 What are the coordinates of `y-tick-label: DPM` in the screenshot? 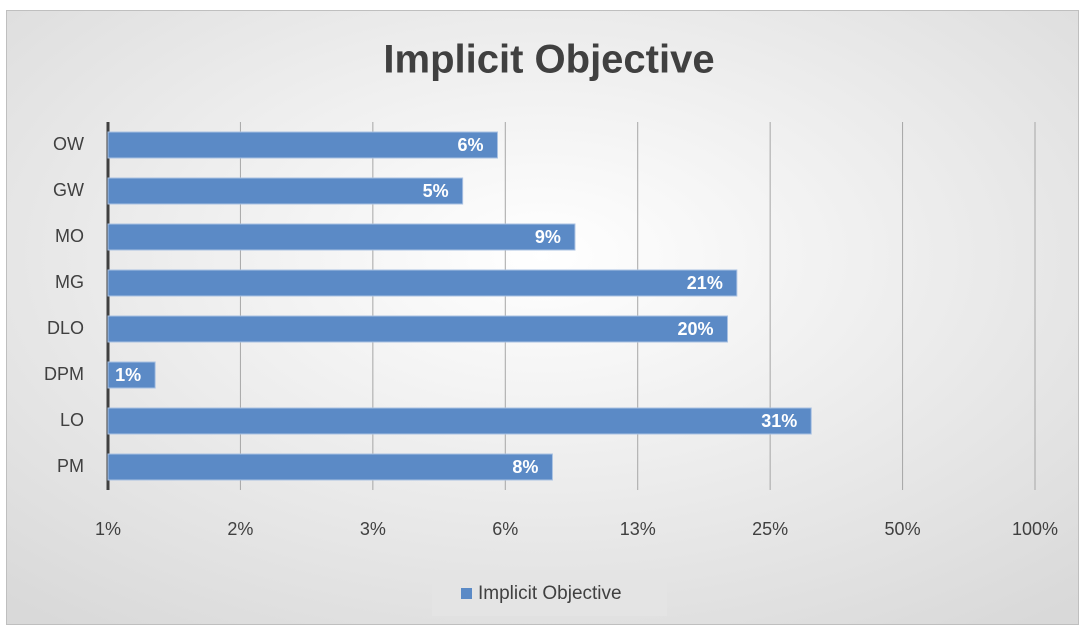 It's located at (64, 374).